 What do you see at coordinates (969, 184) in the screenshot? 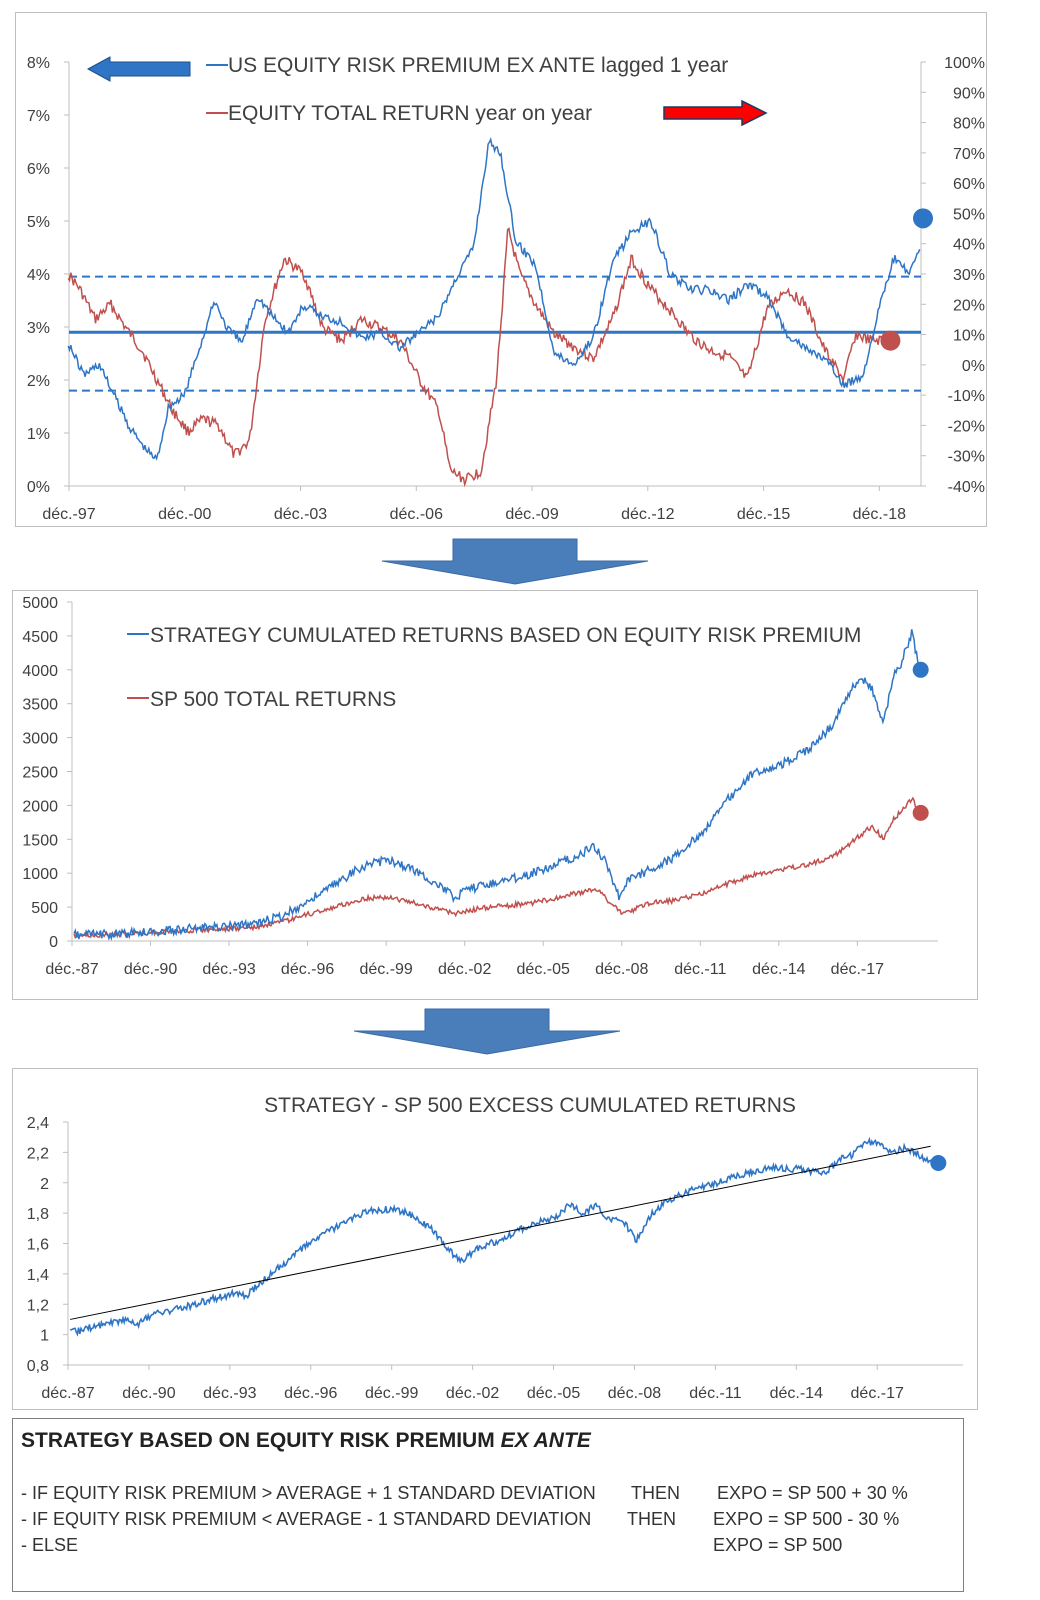
I see `y-right-tick-label: 60%` at bounding box center [969, 184].